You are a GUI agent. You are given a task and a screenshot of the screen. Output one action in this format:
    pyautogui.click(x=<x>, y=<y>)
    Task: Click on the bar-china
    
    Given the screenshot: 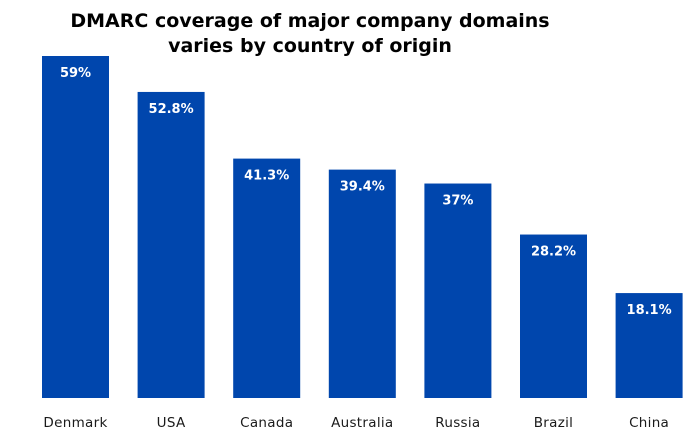 What is the action you would take?
    pyautogui.click(x=649, y=345)
    